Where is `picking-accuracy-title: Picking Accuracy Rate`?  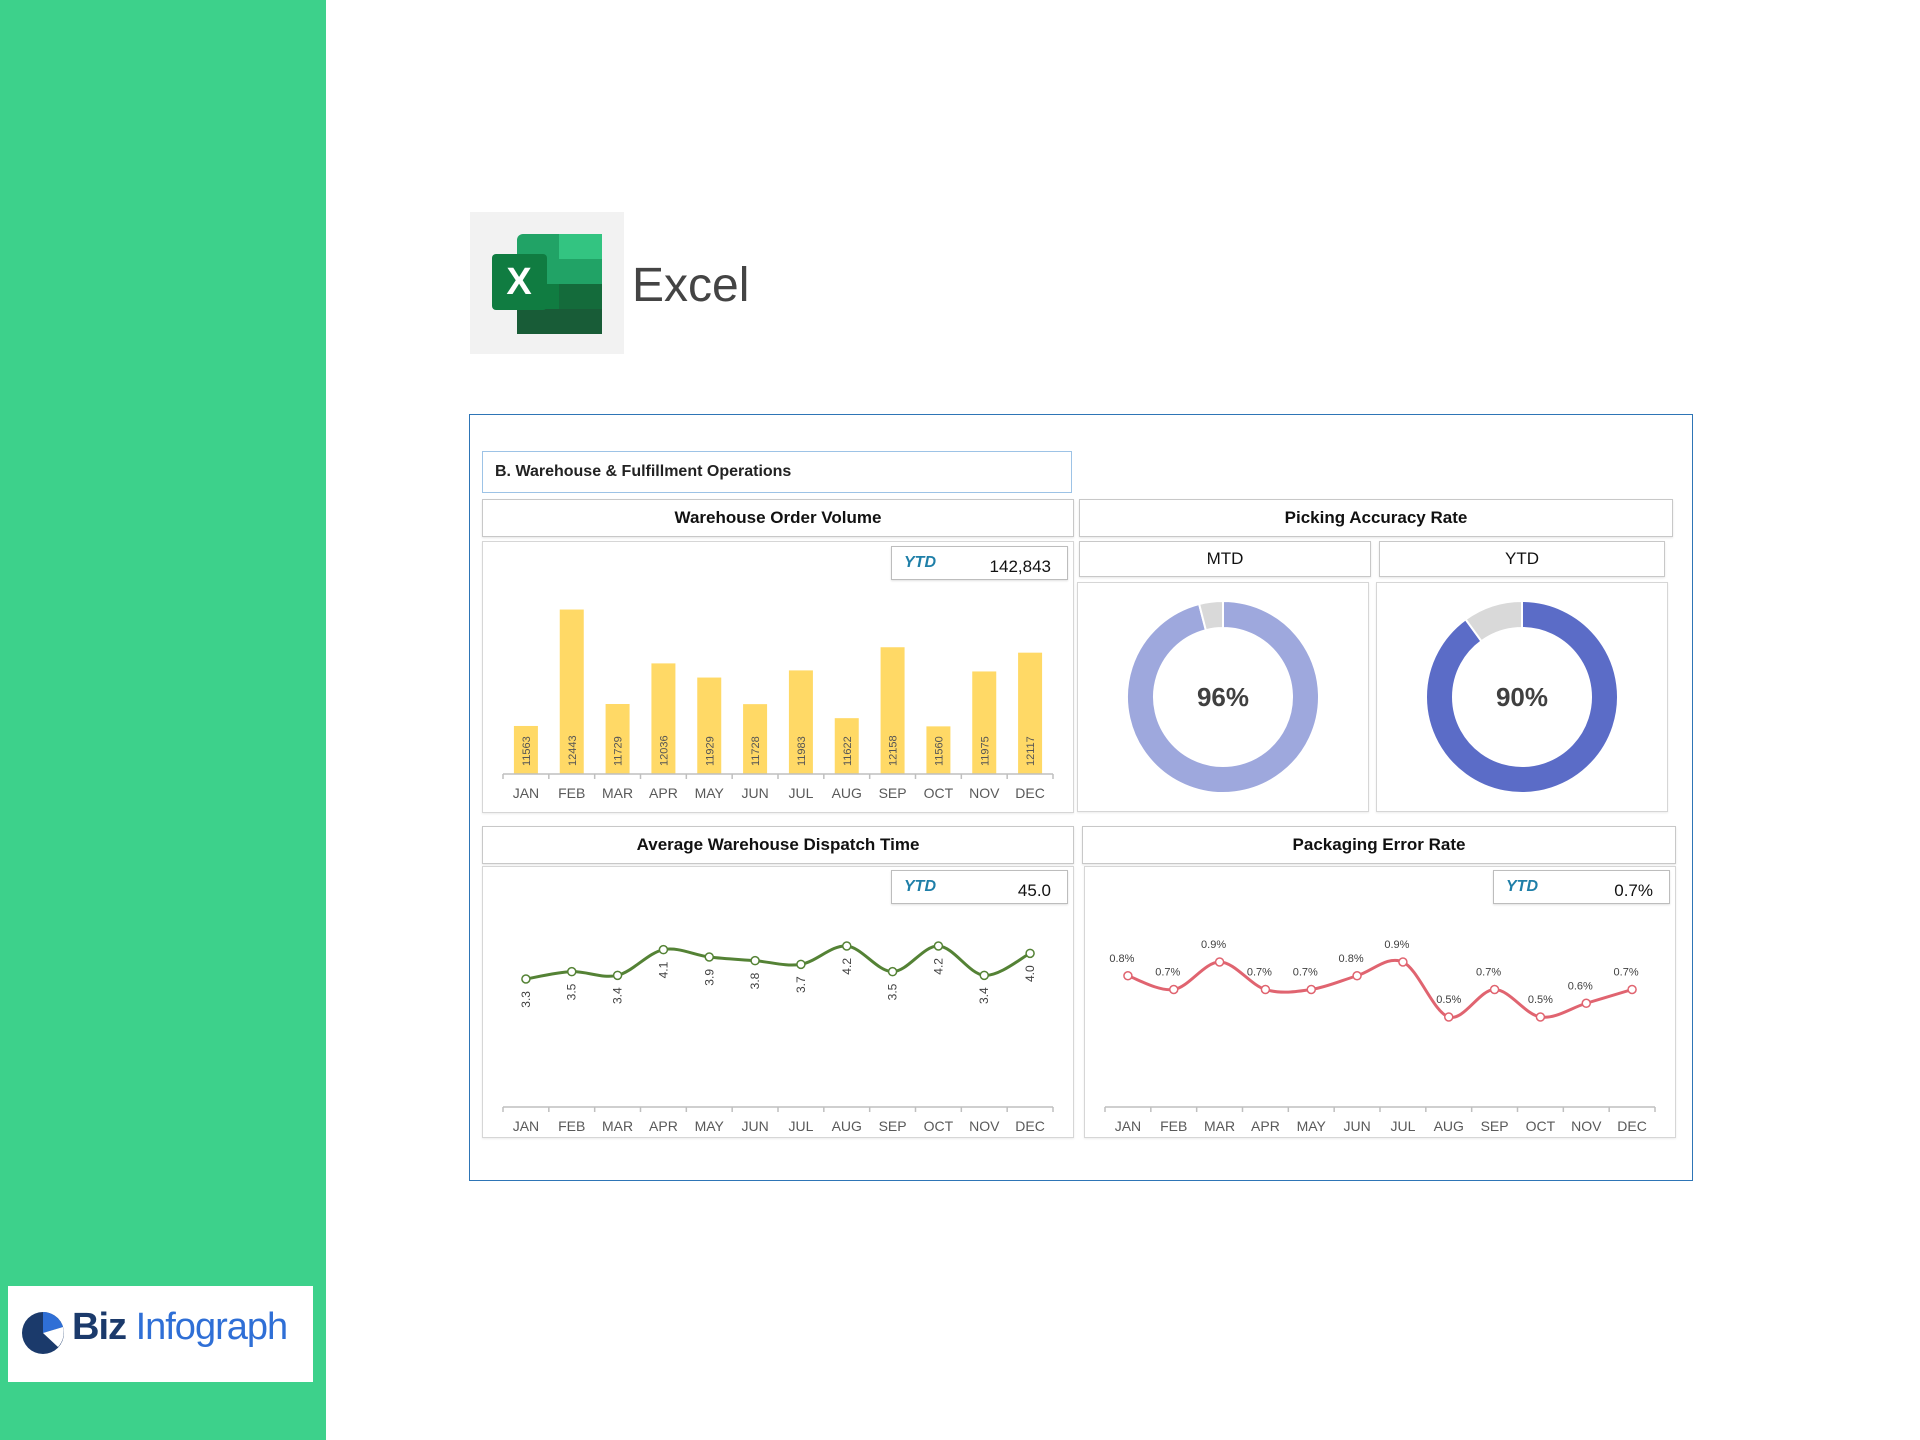
picking-accuracy-title: Picking Accuracy Rate is located at coordinates (1376, 518).